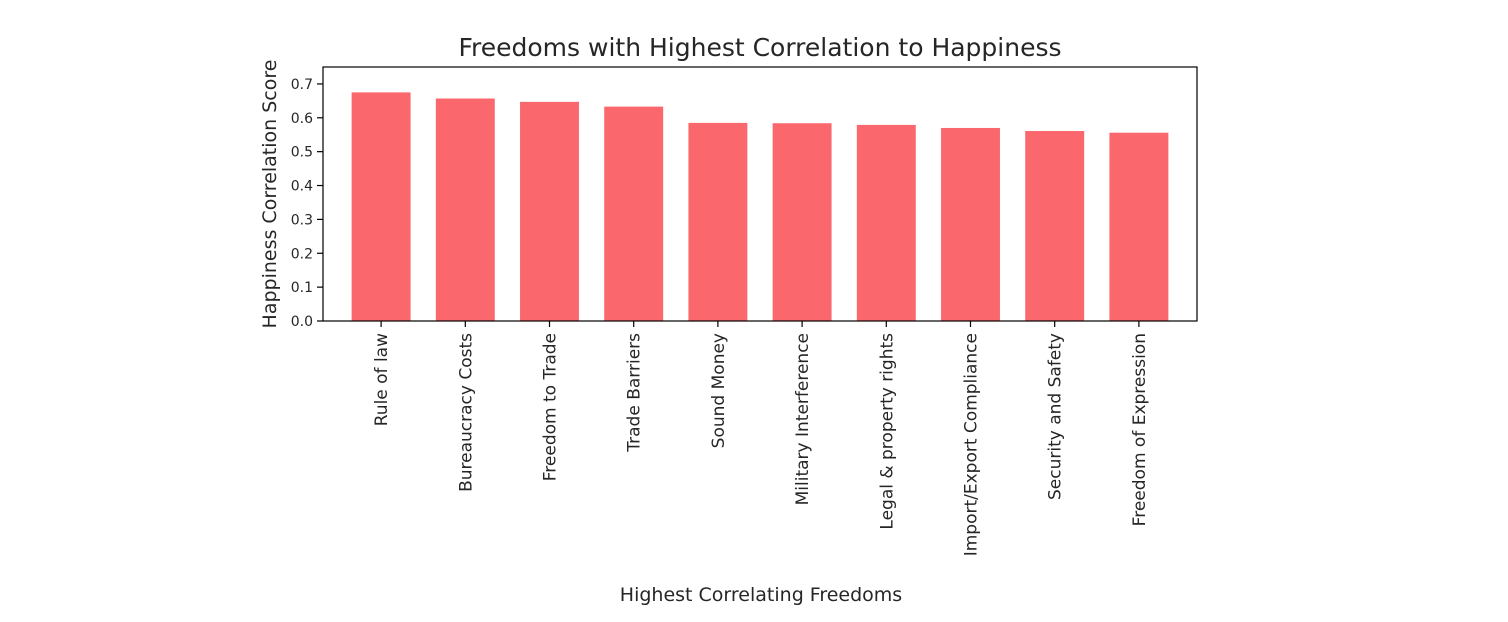 The image size is (1508, 622). I want to click on y-tick-label: 0.4, so click(302, 187).